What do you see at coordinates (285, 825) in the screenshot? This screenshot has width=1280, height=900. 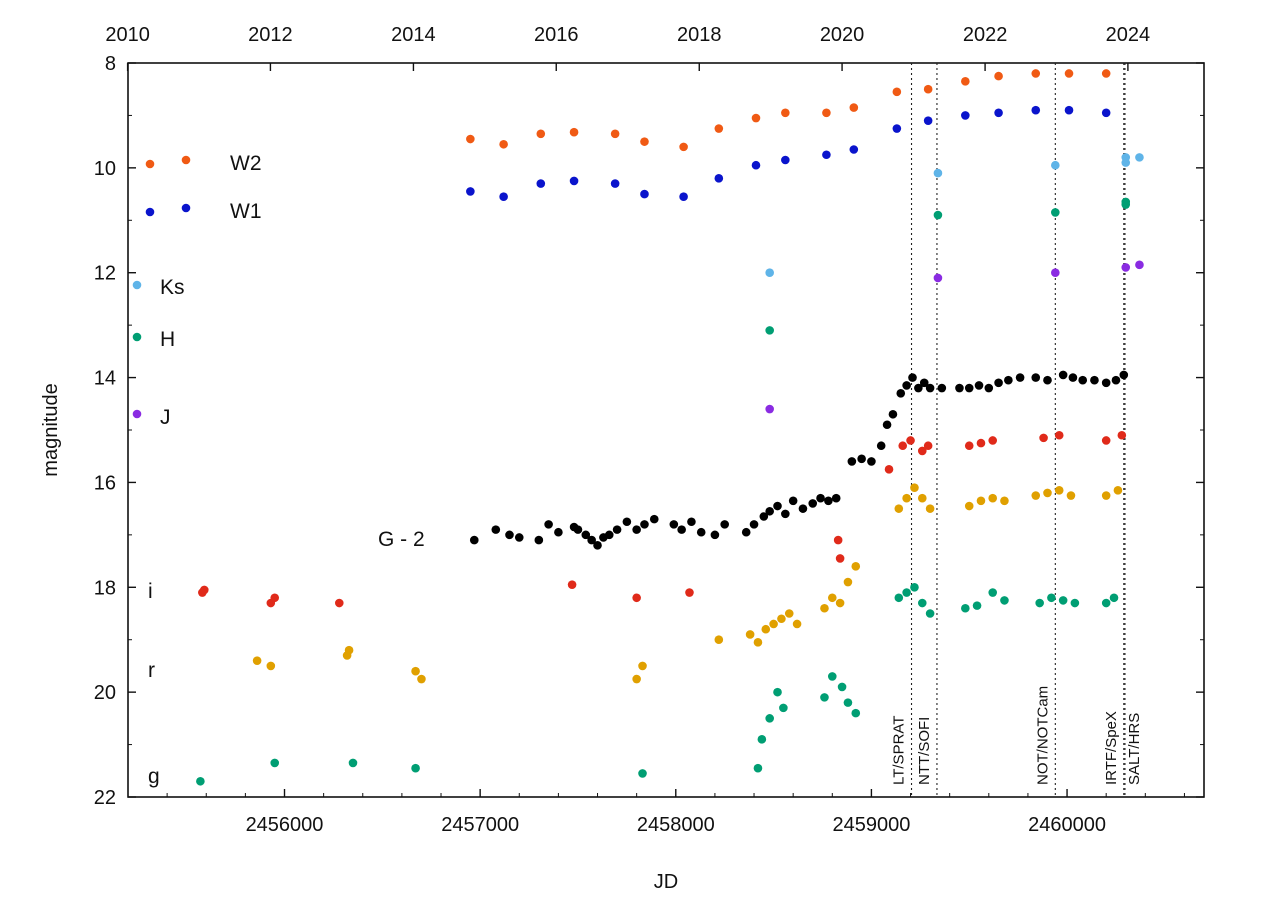 I see `x-tick-label: 2456000` at bounding box center [285, 825].